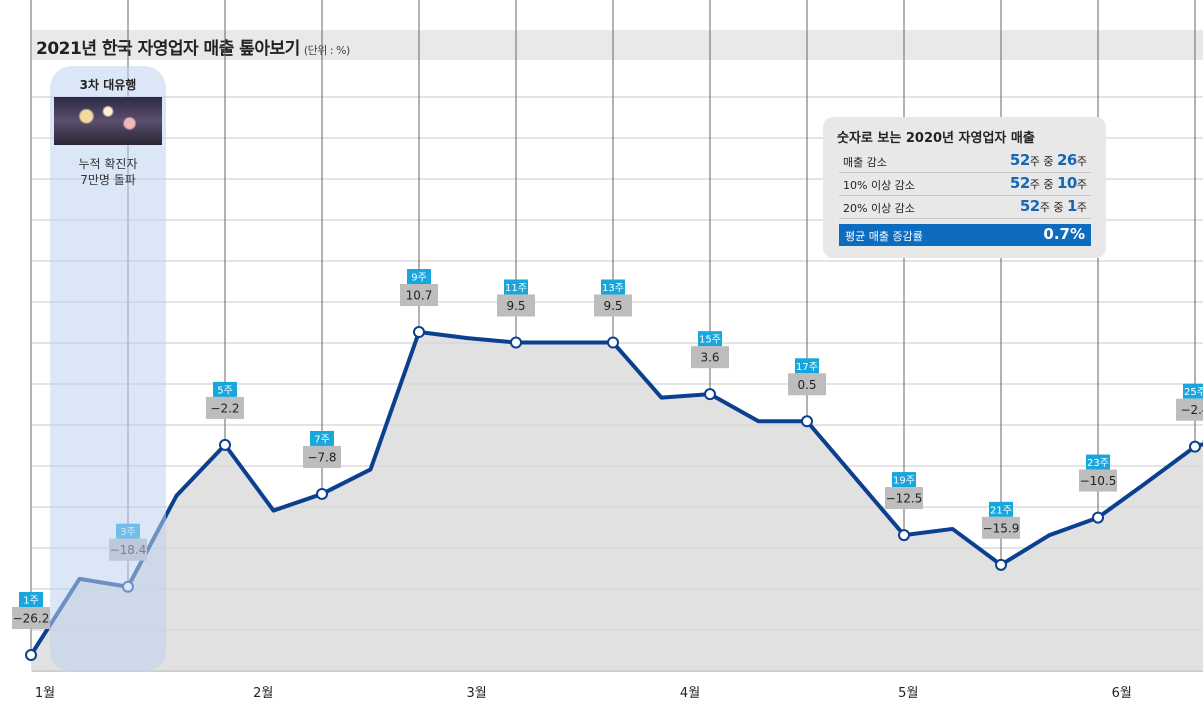 This screenshot has height=706, width=1203. Describe the element at coordinates (965, 184) in the screenshot. I see `stats-row-decline-10: 10% 이상 감소 52주 중 10주` at that location.